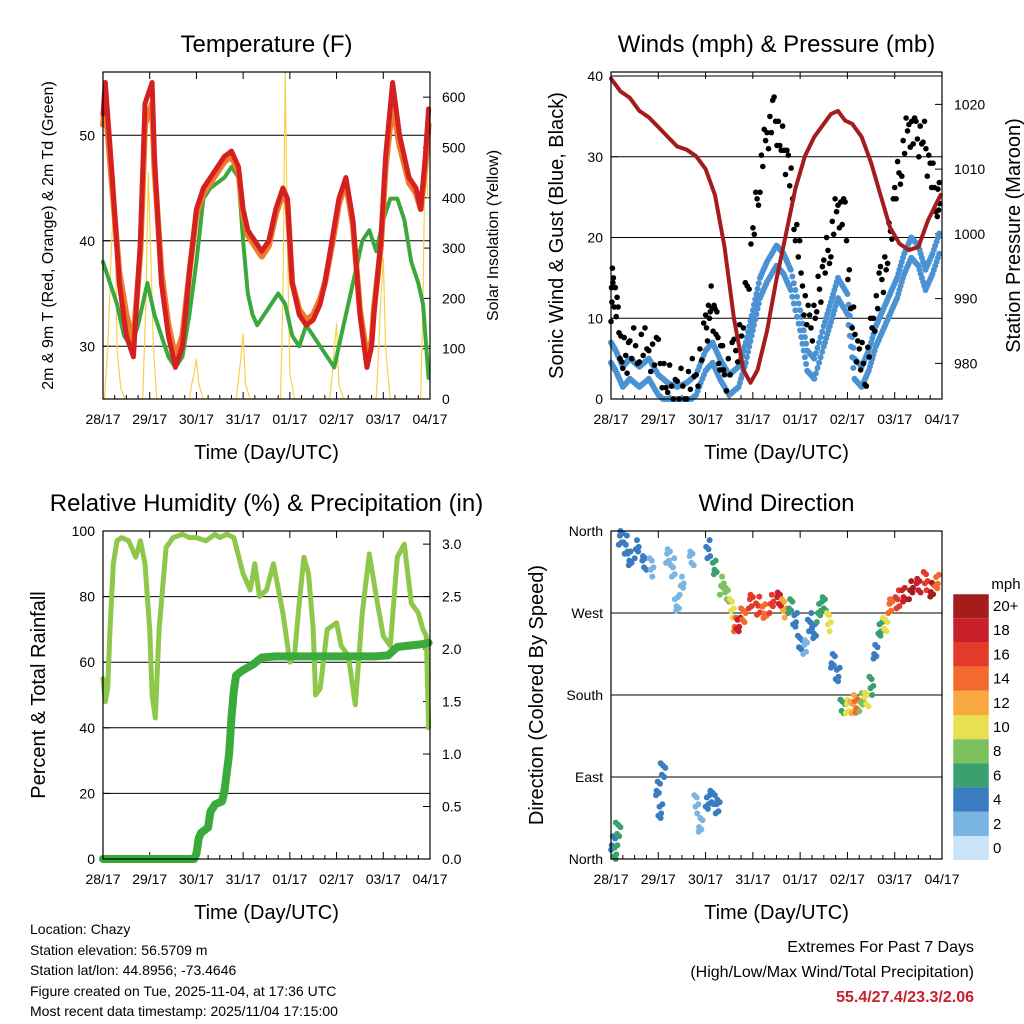  Describe the element at coordinates (452, 544) in the screenshot. I see `y2-tick-label: 3.0` at that location.